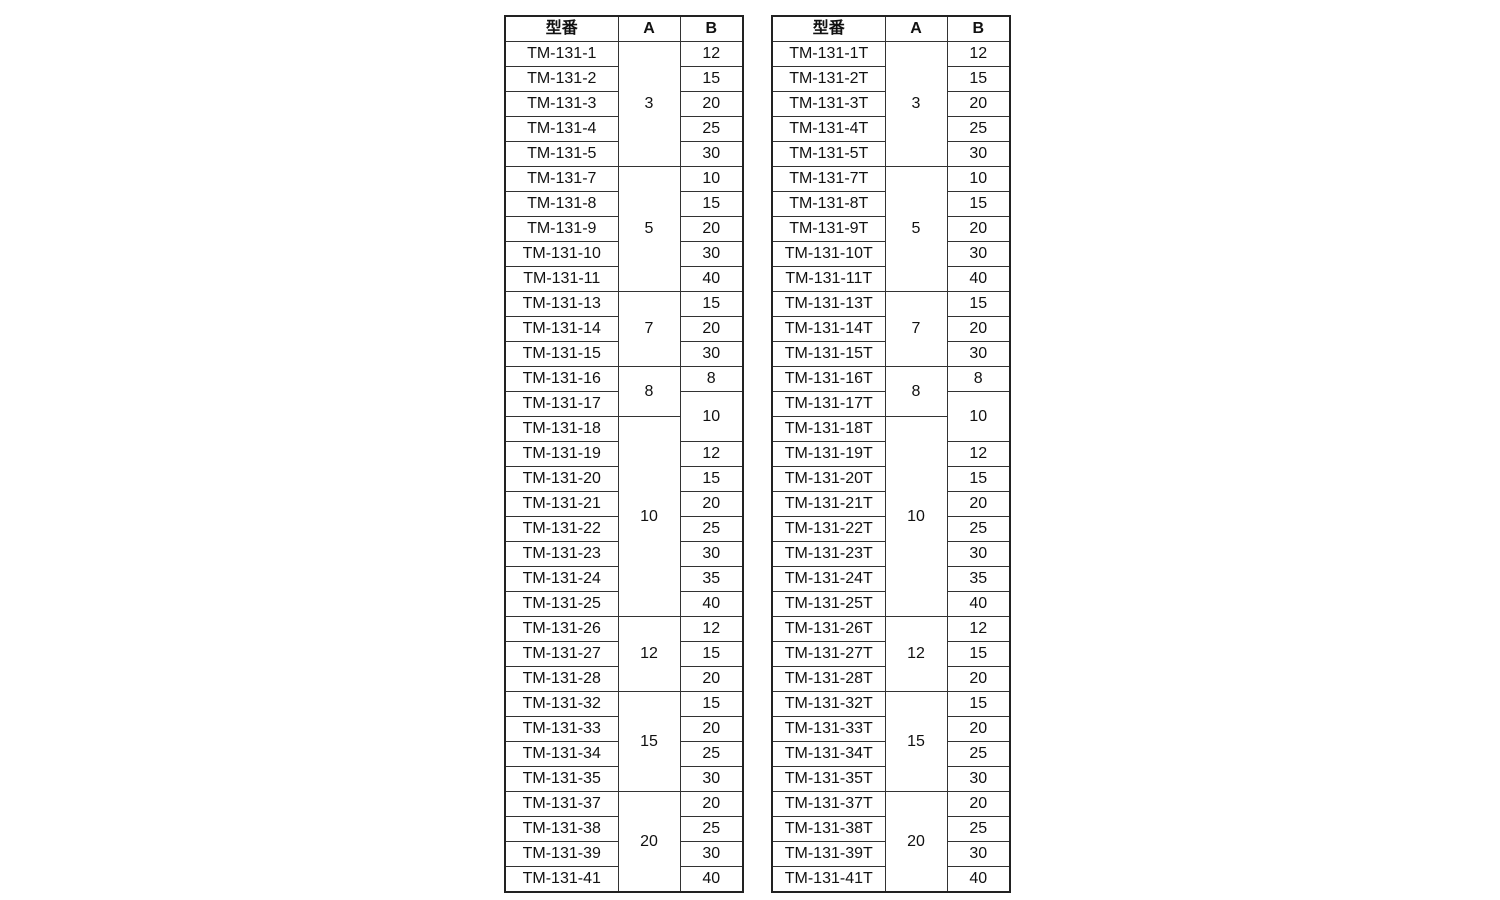 This screenshot has height=900, width=1500. Describe the element at coordinates (828, 629) in the screenshot. I see `model-cell: TM-131-26T` at that location.